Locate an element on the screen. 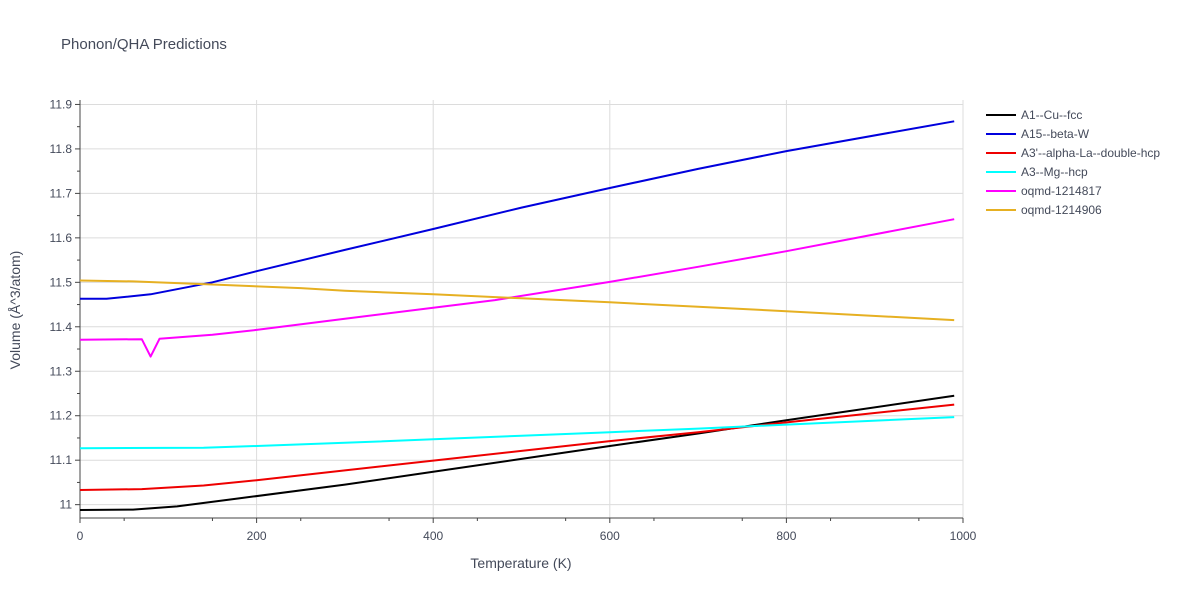  x-tick-label: 1000 is located at coordinates (963, 536).